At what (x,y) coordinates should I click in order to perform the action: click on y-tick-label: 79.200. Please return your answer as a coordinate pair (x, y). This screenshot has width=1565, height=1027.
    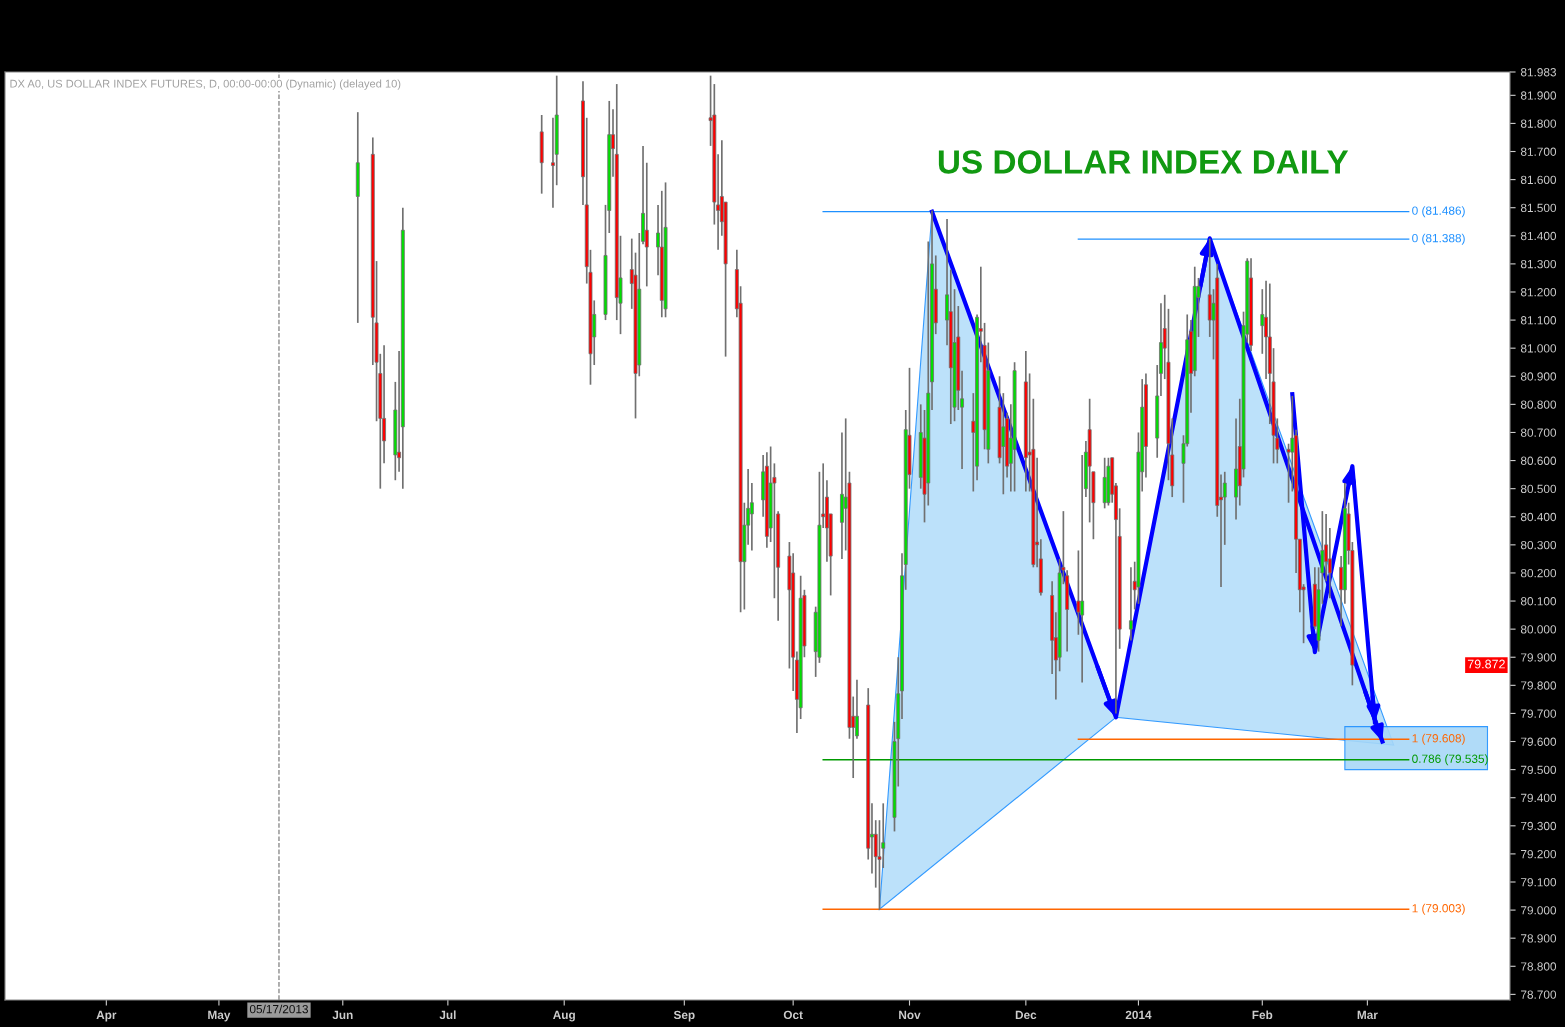
    Looking at the image, I should click on (1539, 854).